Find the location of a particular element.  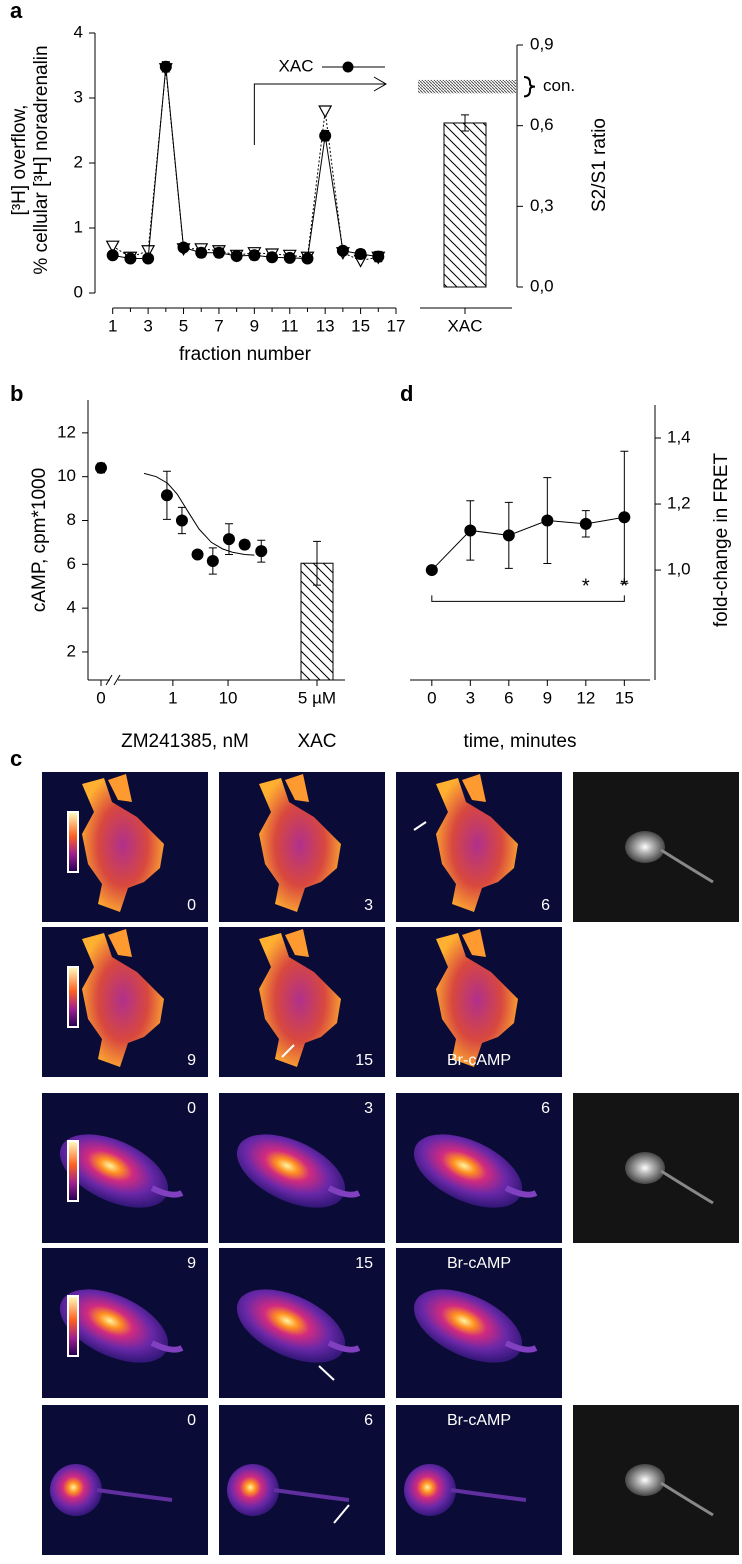

x-tick-label: 1 is located at coordinates (172, 697).